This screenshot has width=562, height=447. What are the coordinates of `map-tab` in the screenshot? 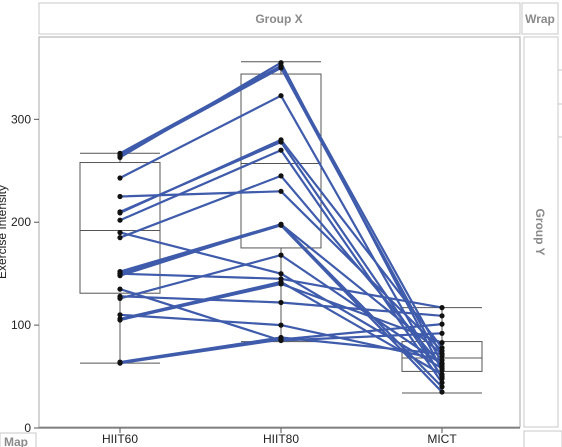 It's located at (18, 439).